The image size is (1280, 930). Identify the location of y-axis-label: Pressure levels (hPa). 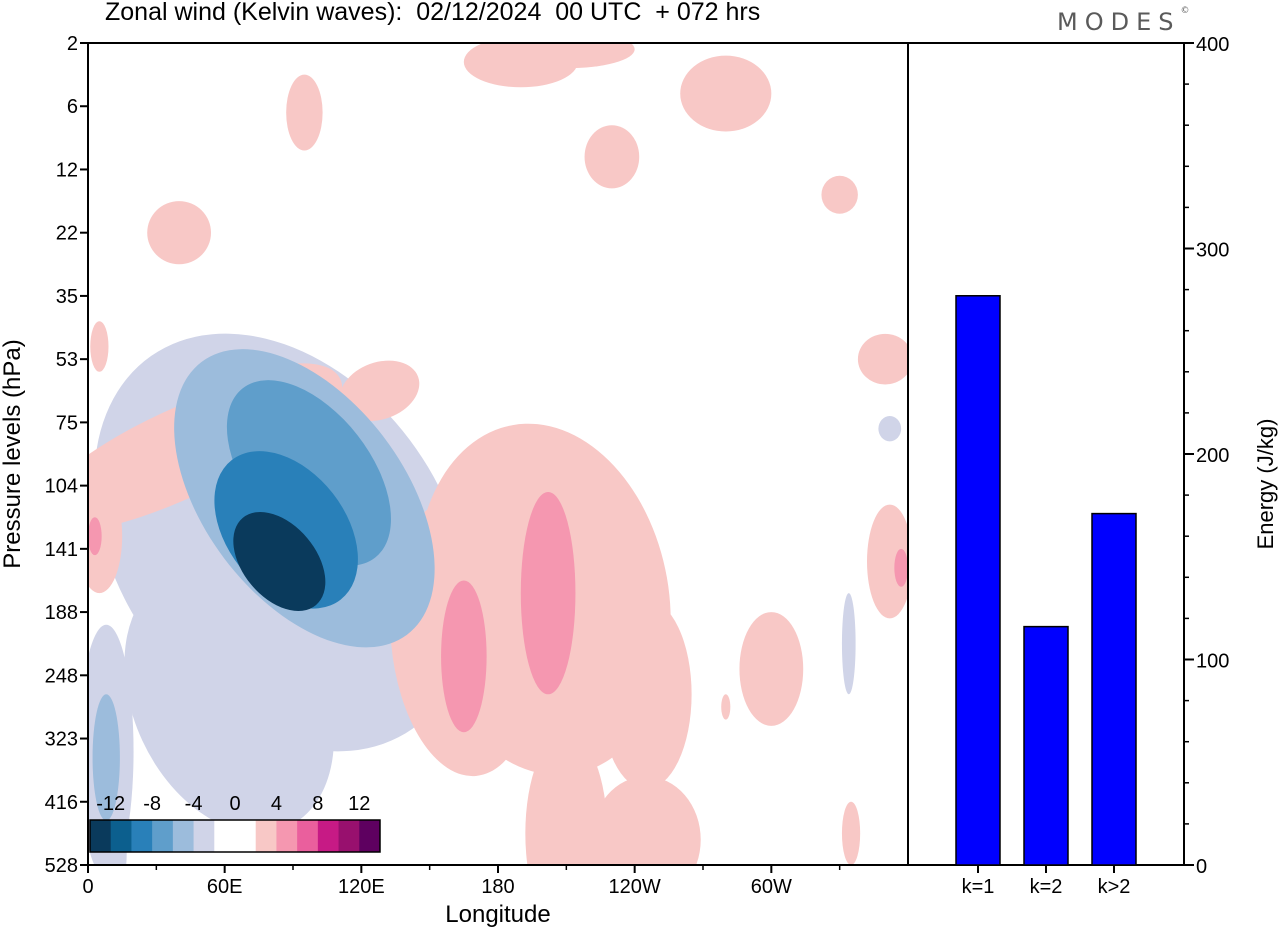
(13, 453).